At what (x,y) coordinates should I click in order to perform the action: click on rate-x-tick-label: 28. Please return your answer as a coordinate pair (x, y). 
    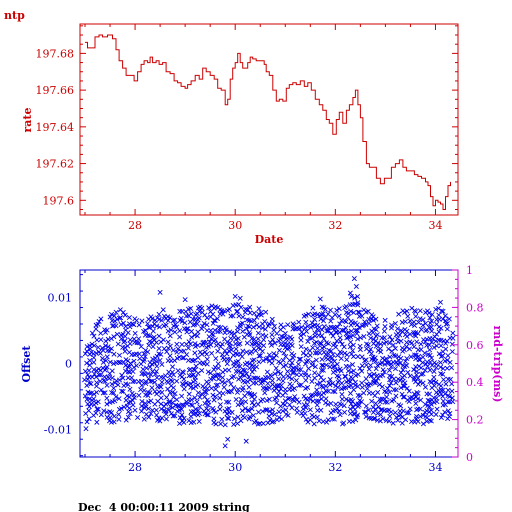
    Looking at the image, I should click on (135, 225).